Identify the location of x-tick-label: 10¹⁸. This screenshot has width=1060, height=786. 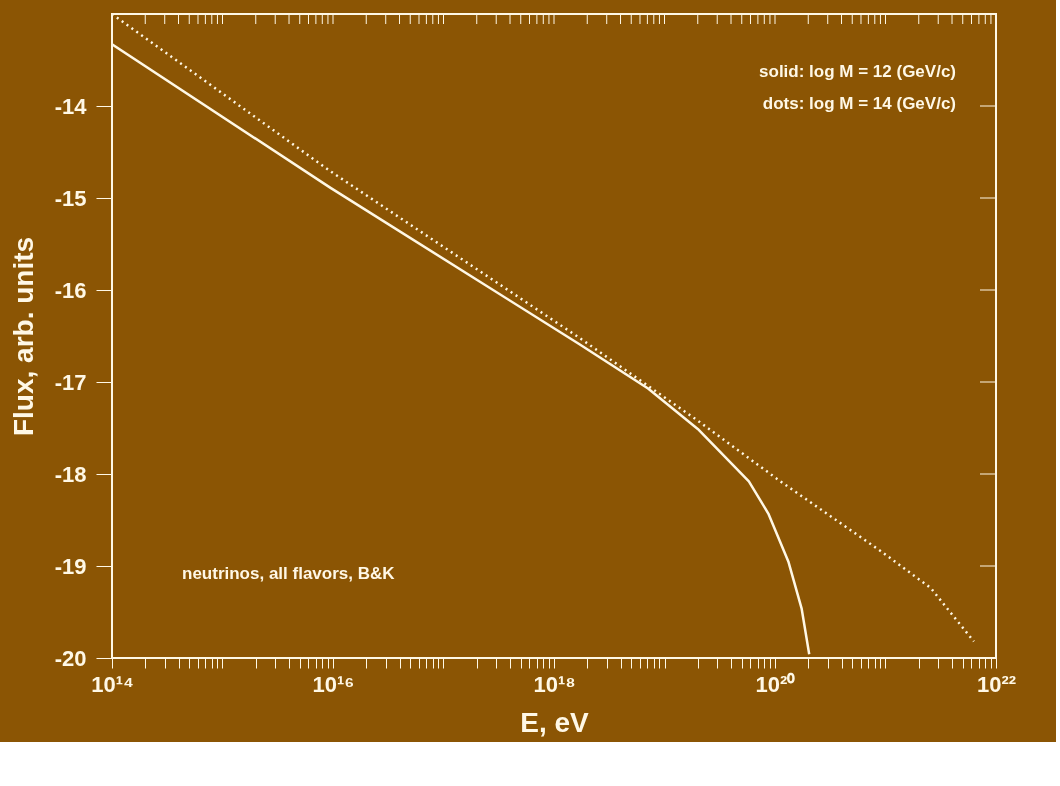
(554, 684).